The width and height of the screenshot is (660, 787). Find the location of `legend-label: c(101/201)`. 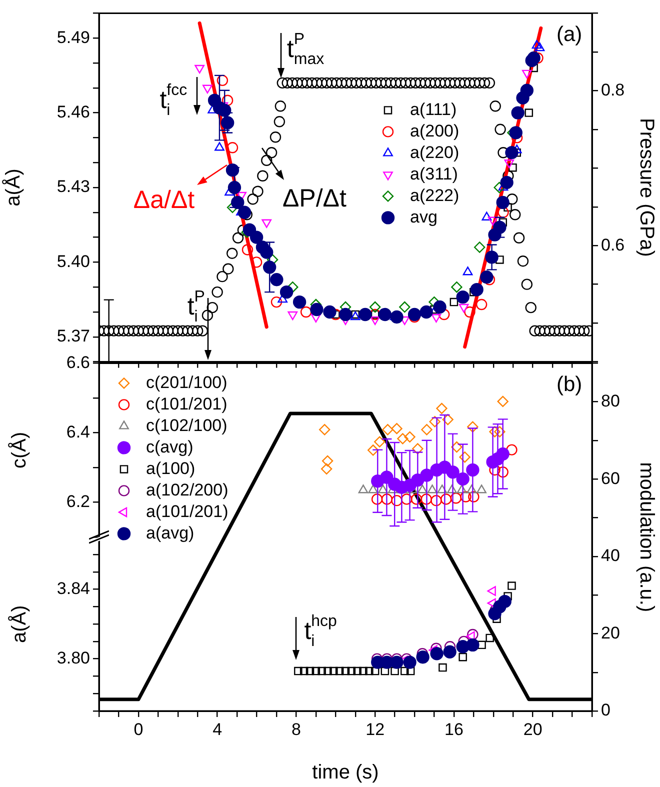

legend-label: c(101/201) is located at coordinates (187, 404).